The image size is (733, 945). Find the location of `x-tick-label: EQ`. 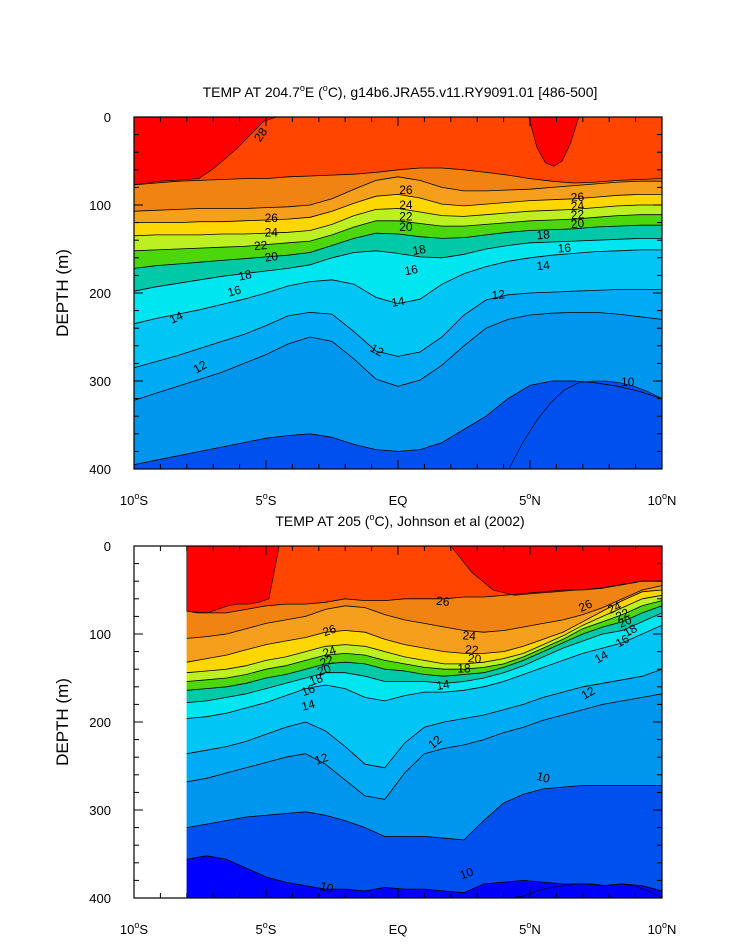

x-tick-label: EQ is located at coordinates (398, 500).